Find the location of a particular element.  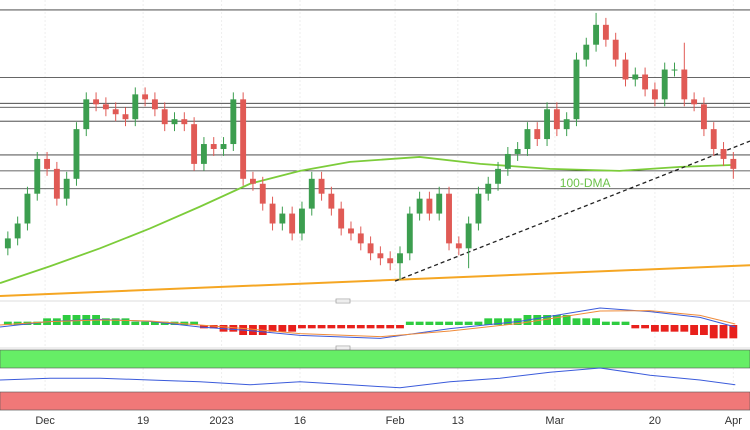

x-tick-label: 16 is located at coordinates (300, 421).